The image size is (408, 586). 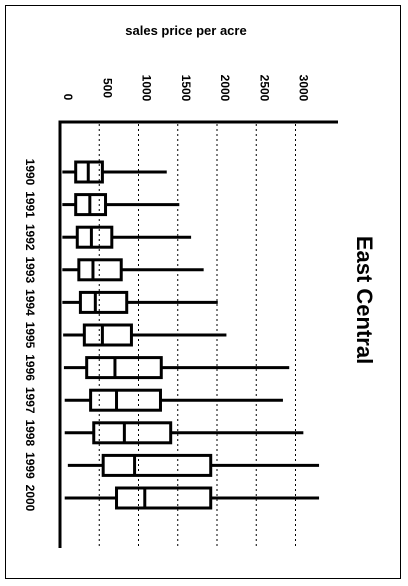 What do you see at coordinates (30, 172) in the screenshot?
I see `category-label: 1990` at bounding box center [30, 172].